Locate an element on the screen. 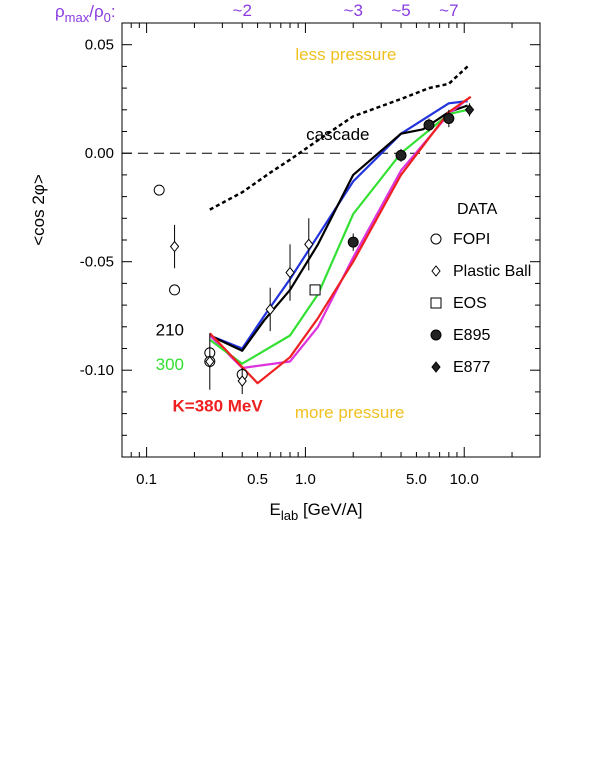 This screenshot has height=765, width=598. legend-marker-e877 is located at coordinates (436, 367).